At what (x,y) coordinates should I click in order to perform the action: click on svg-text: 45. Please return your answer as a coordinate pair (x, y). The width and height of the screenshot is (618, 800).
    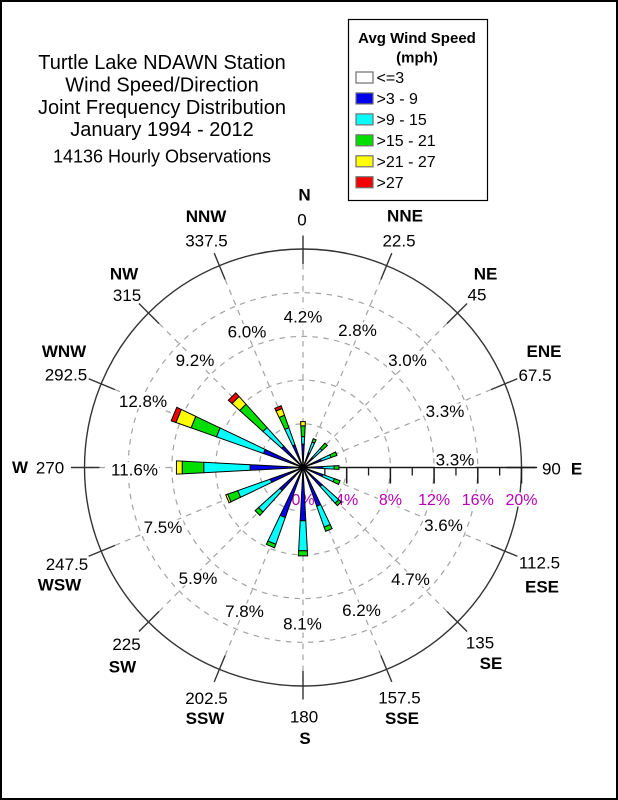
    Looking at the image, I should click on (477, 294).